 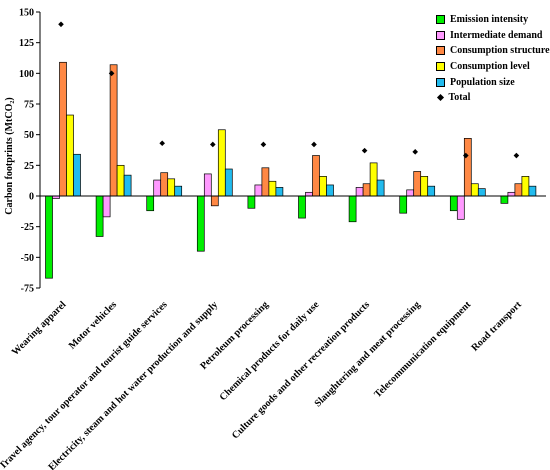 What do you see at coordinates (270, 351) in the screenshot?
I see `x-tick-label: Chemical products for daily use` at bounding box center [270, 351].